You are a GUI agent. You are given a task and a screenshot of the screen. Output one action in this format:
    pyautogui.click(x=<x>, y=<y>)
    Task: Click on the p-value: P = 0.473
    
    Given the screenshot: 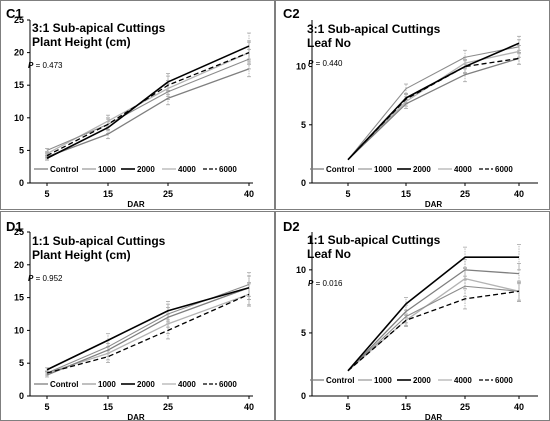 What is the action you would take?
    pyautogui.click(x=45, y=65)
    